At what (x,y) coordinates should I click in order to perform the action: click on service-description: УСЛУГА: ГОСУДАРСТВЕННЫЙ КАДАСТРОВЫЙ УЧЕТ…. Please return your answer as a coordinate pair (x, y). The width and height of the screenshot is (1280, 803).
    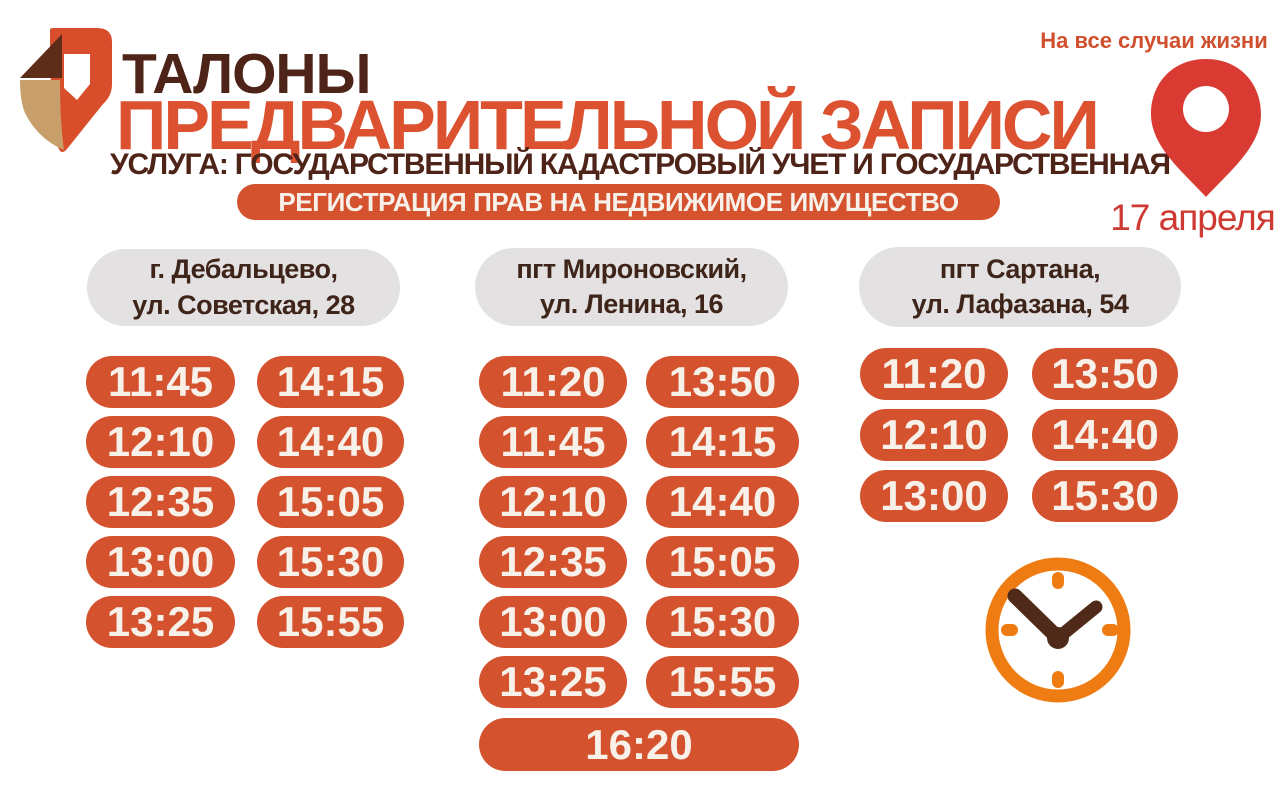
    Looking at the image, I should click on (640, 164).